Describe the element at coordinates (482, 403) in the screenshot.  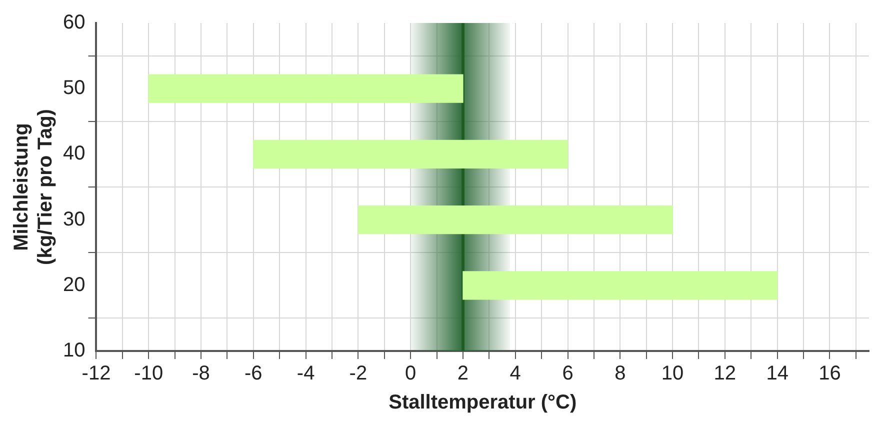
I see `x-axis-title: Stalltemperatur (°C)` at that location.